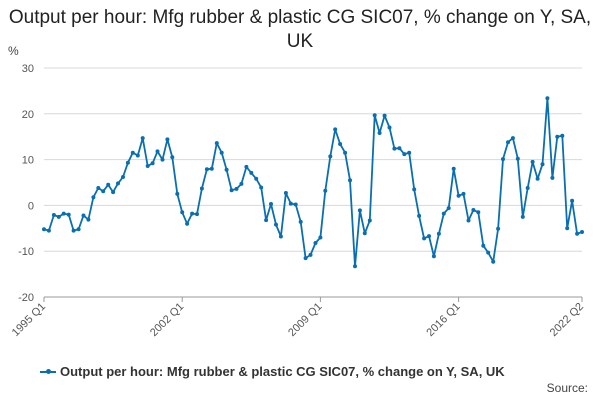  I want to click on y-tick: 0, so click(31, 206).